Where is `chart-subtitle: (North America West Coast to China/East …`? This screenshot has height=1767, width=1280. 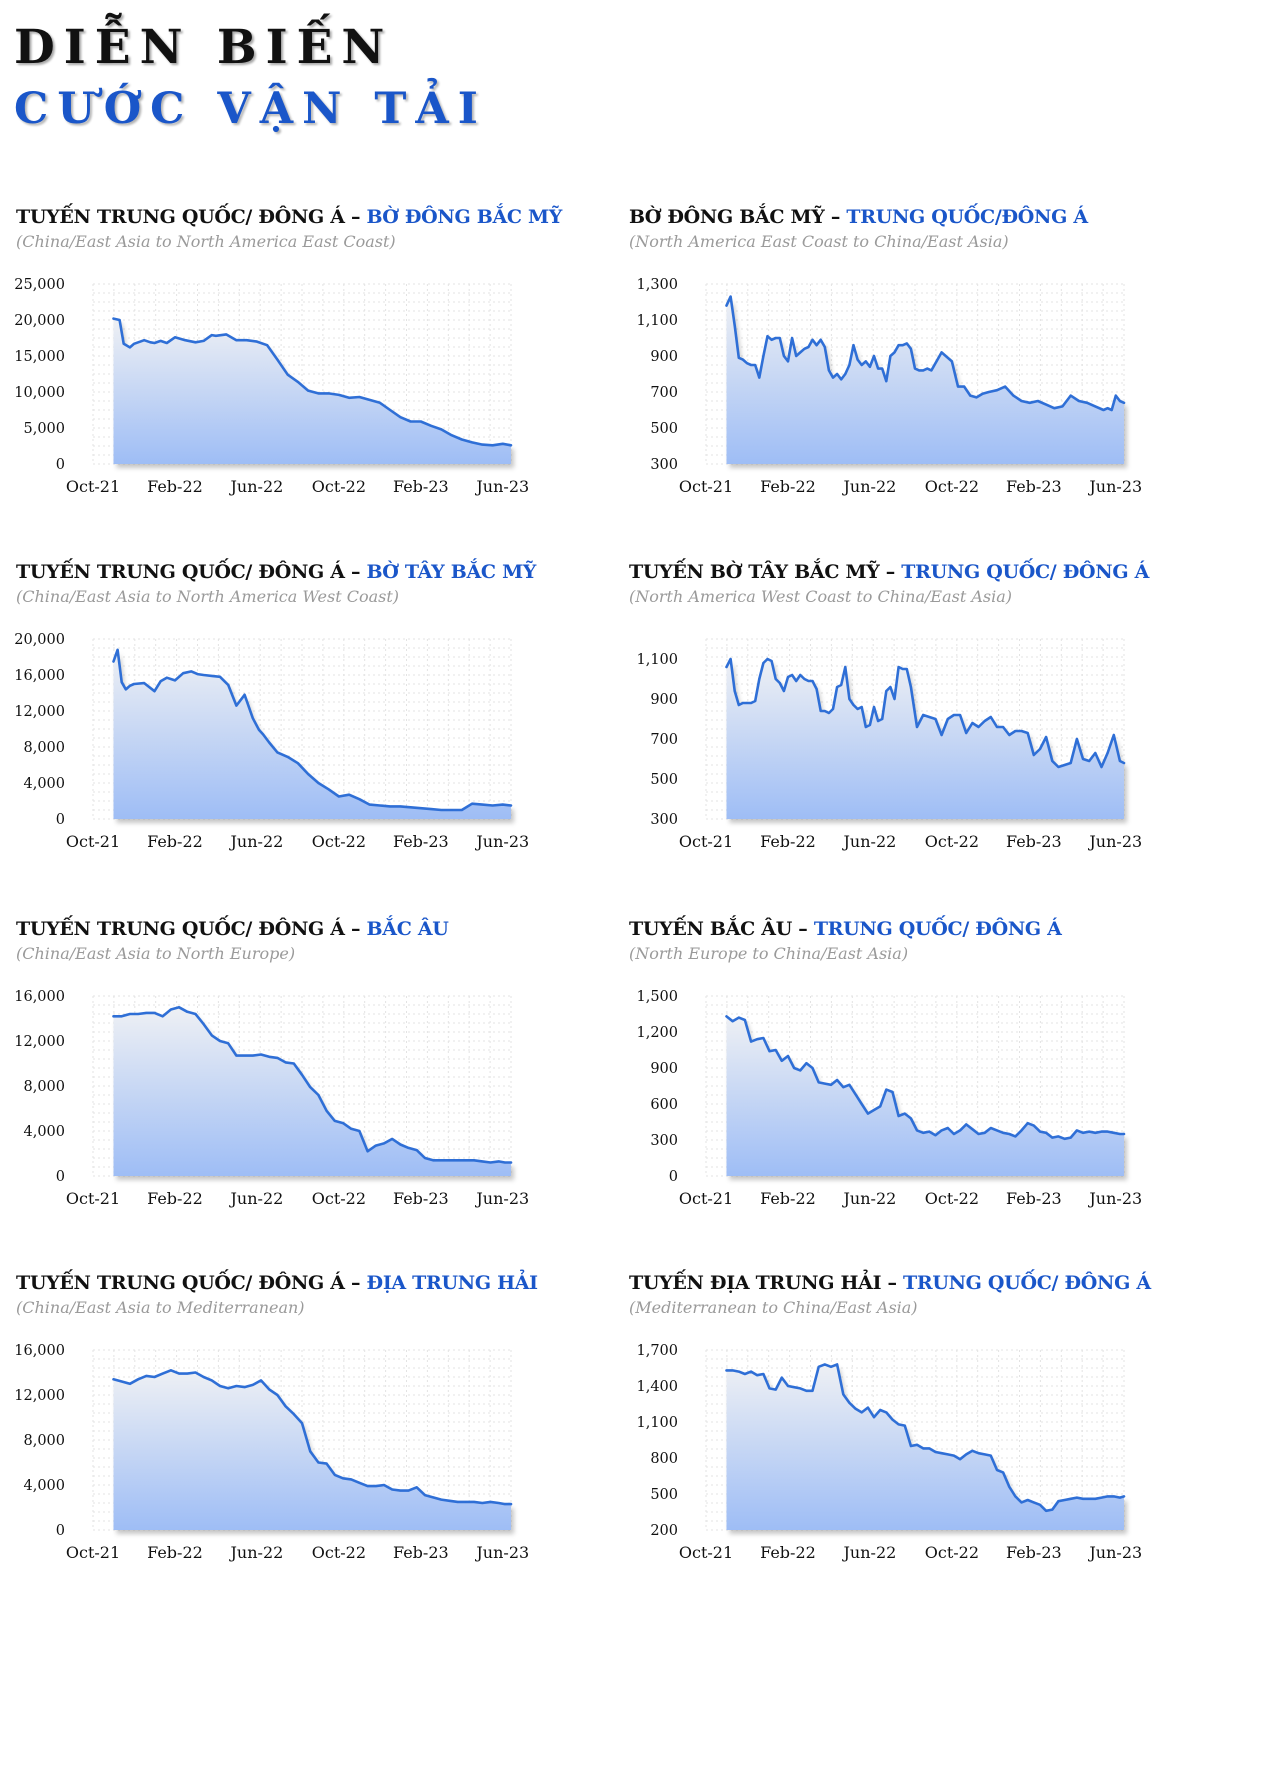 chart-subtitle: (North America West Coast to China/East … is located at coordinates (821, 596).